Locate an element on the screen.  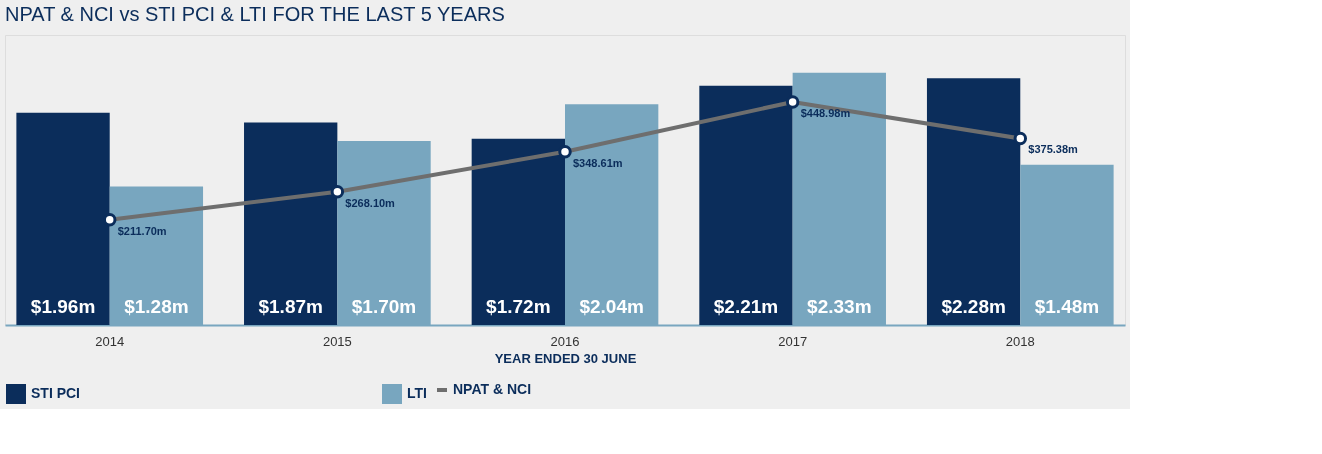
data-label: $2.04m is located at coordinates (611, 306).